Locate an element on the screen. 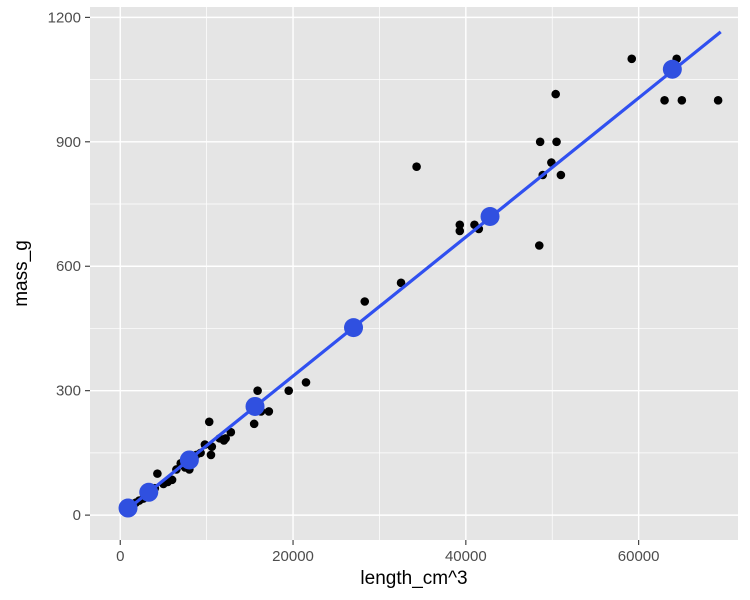 The height and width of the screenshot is (600, 750). x-tick-label: 0 is located at coordinates (120, 556).